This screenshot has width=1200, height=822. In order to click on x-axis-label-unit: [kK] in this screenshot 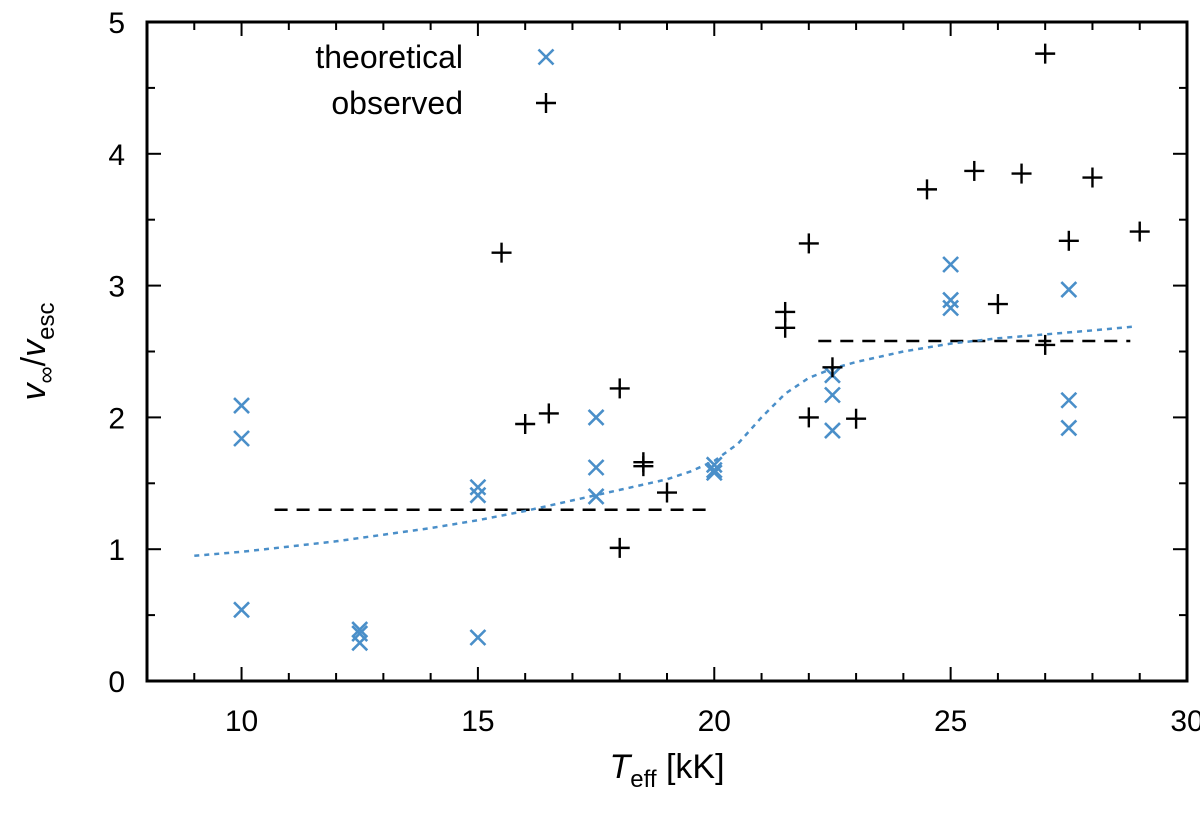, I will do `click(691, 767)`.